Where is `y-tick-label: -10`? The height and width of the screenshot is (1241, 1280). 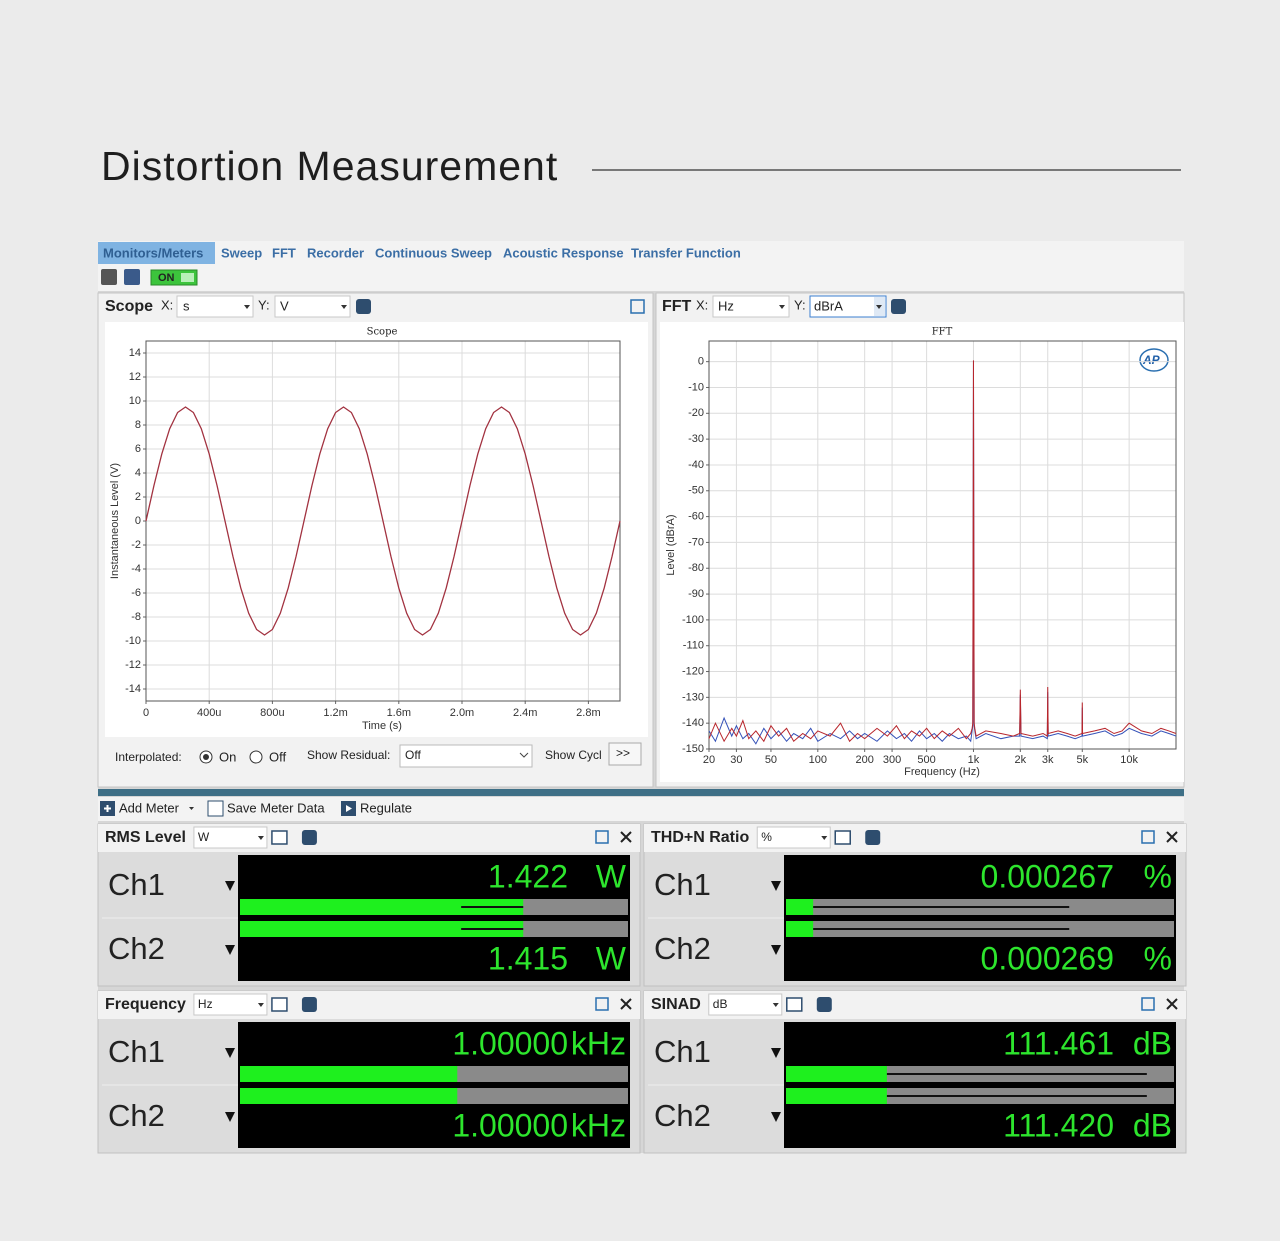 y-tick-label: -10 is located at coordinates (696, 387).